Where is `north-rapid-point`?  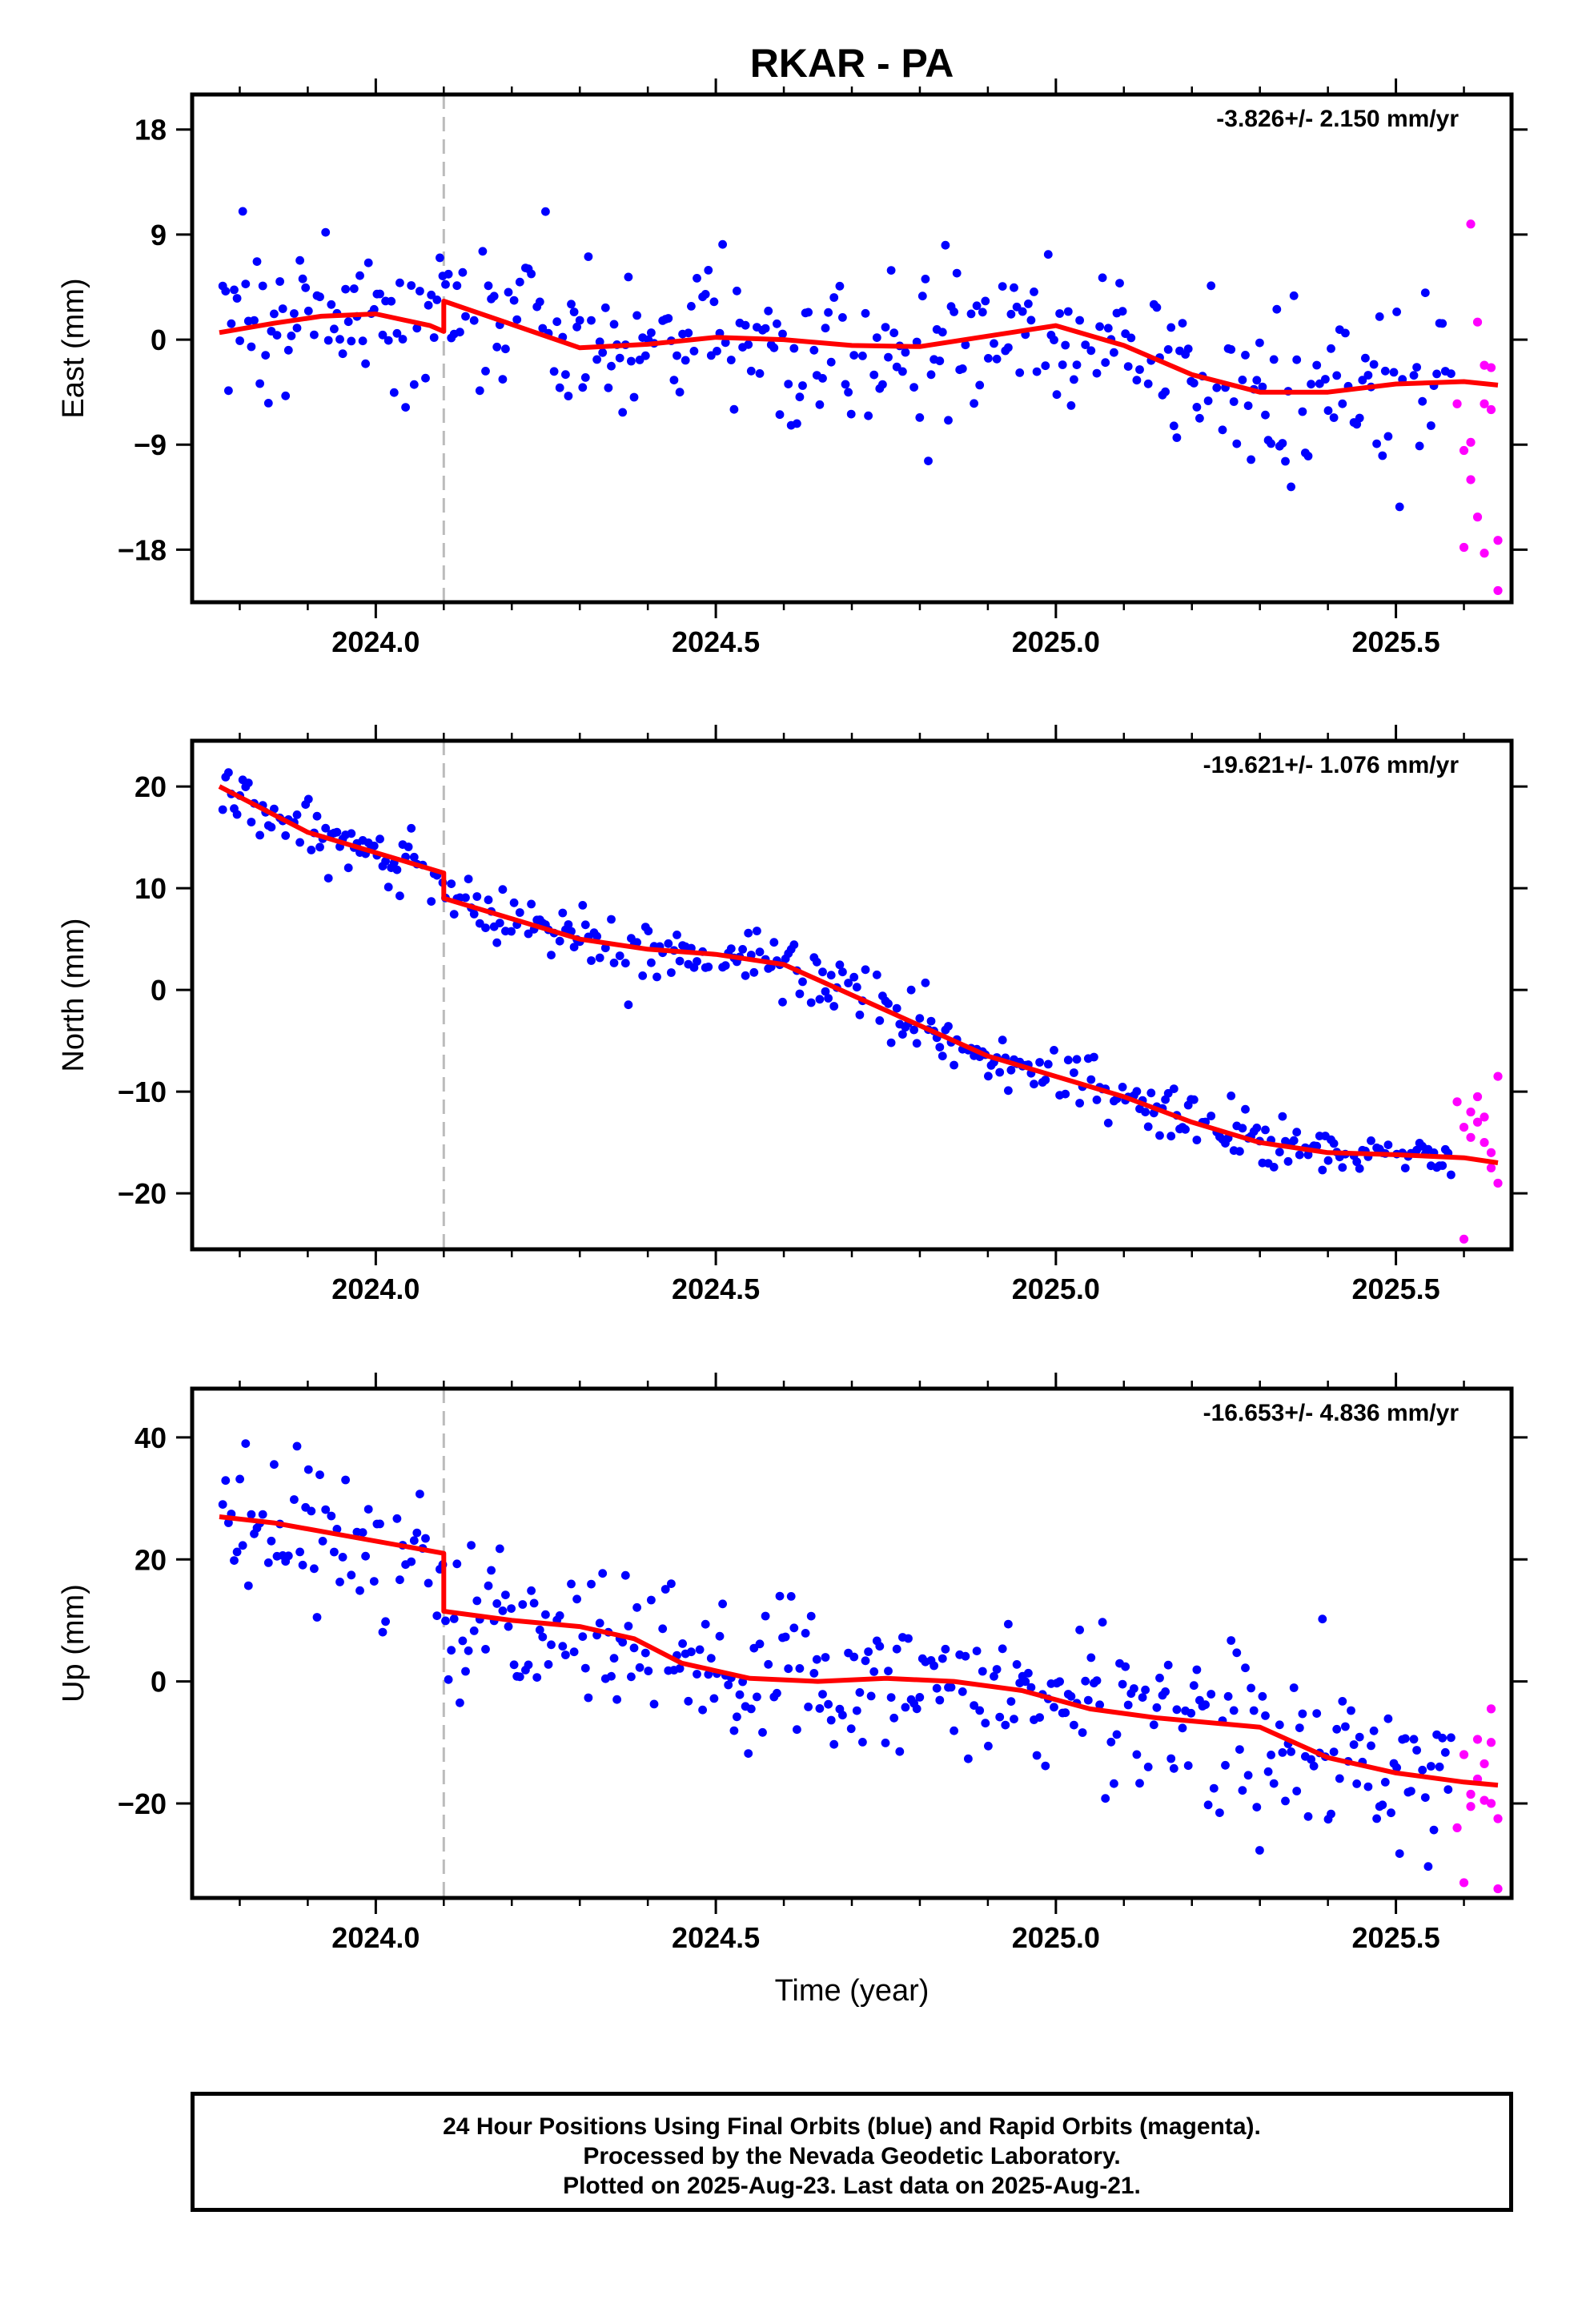
north-rapid-point is located at coordinates (1491, 1152).